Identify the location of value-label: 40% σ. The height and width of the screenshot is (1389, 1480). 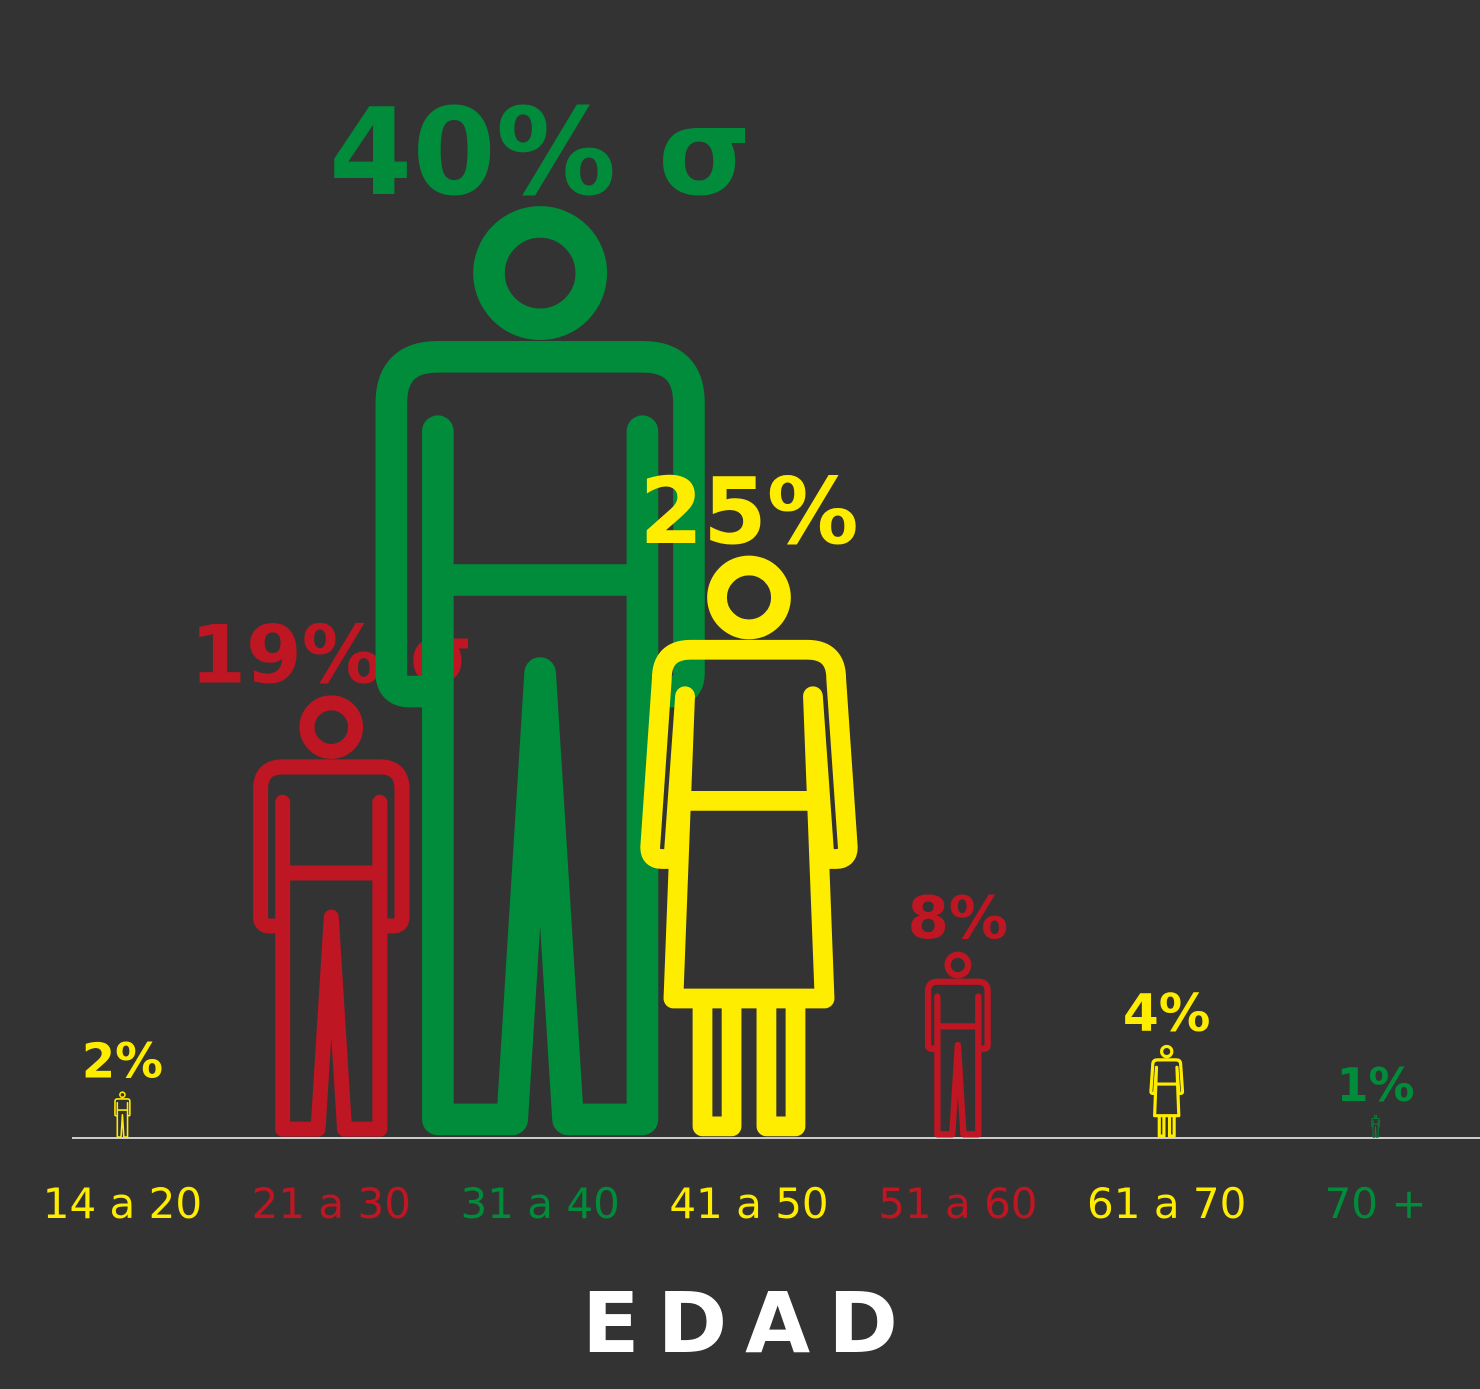
(540, 153).